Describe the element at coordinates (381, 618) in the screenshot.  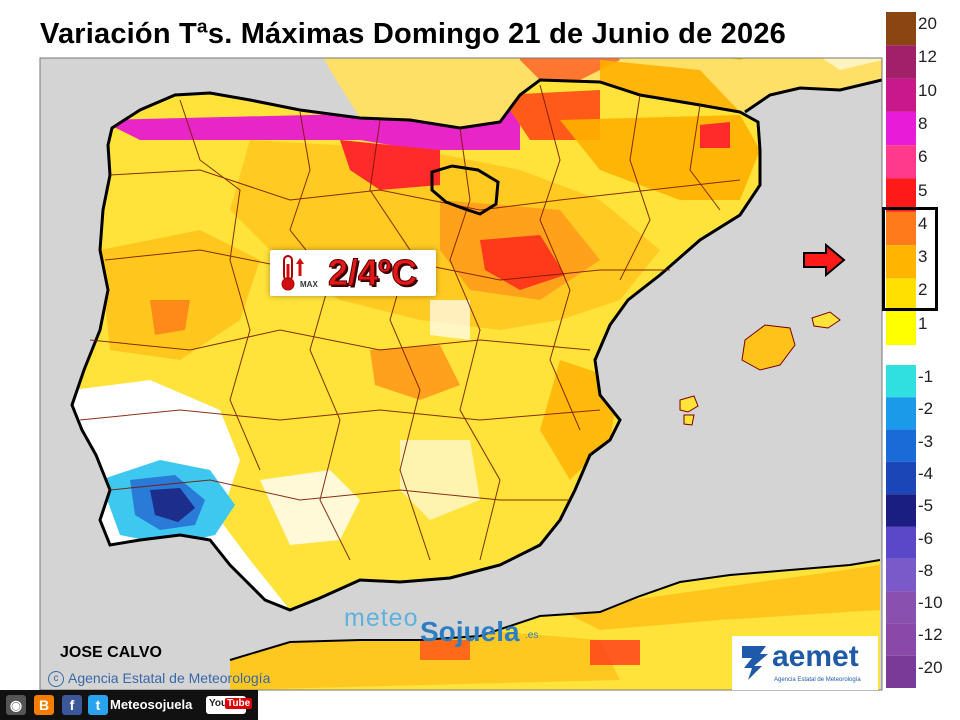
I see `watermark-meteo: meteo` at that location.